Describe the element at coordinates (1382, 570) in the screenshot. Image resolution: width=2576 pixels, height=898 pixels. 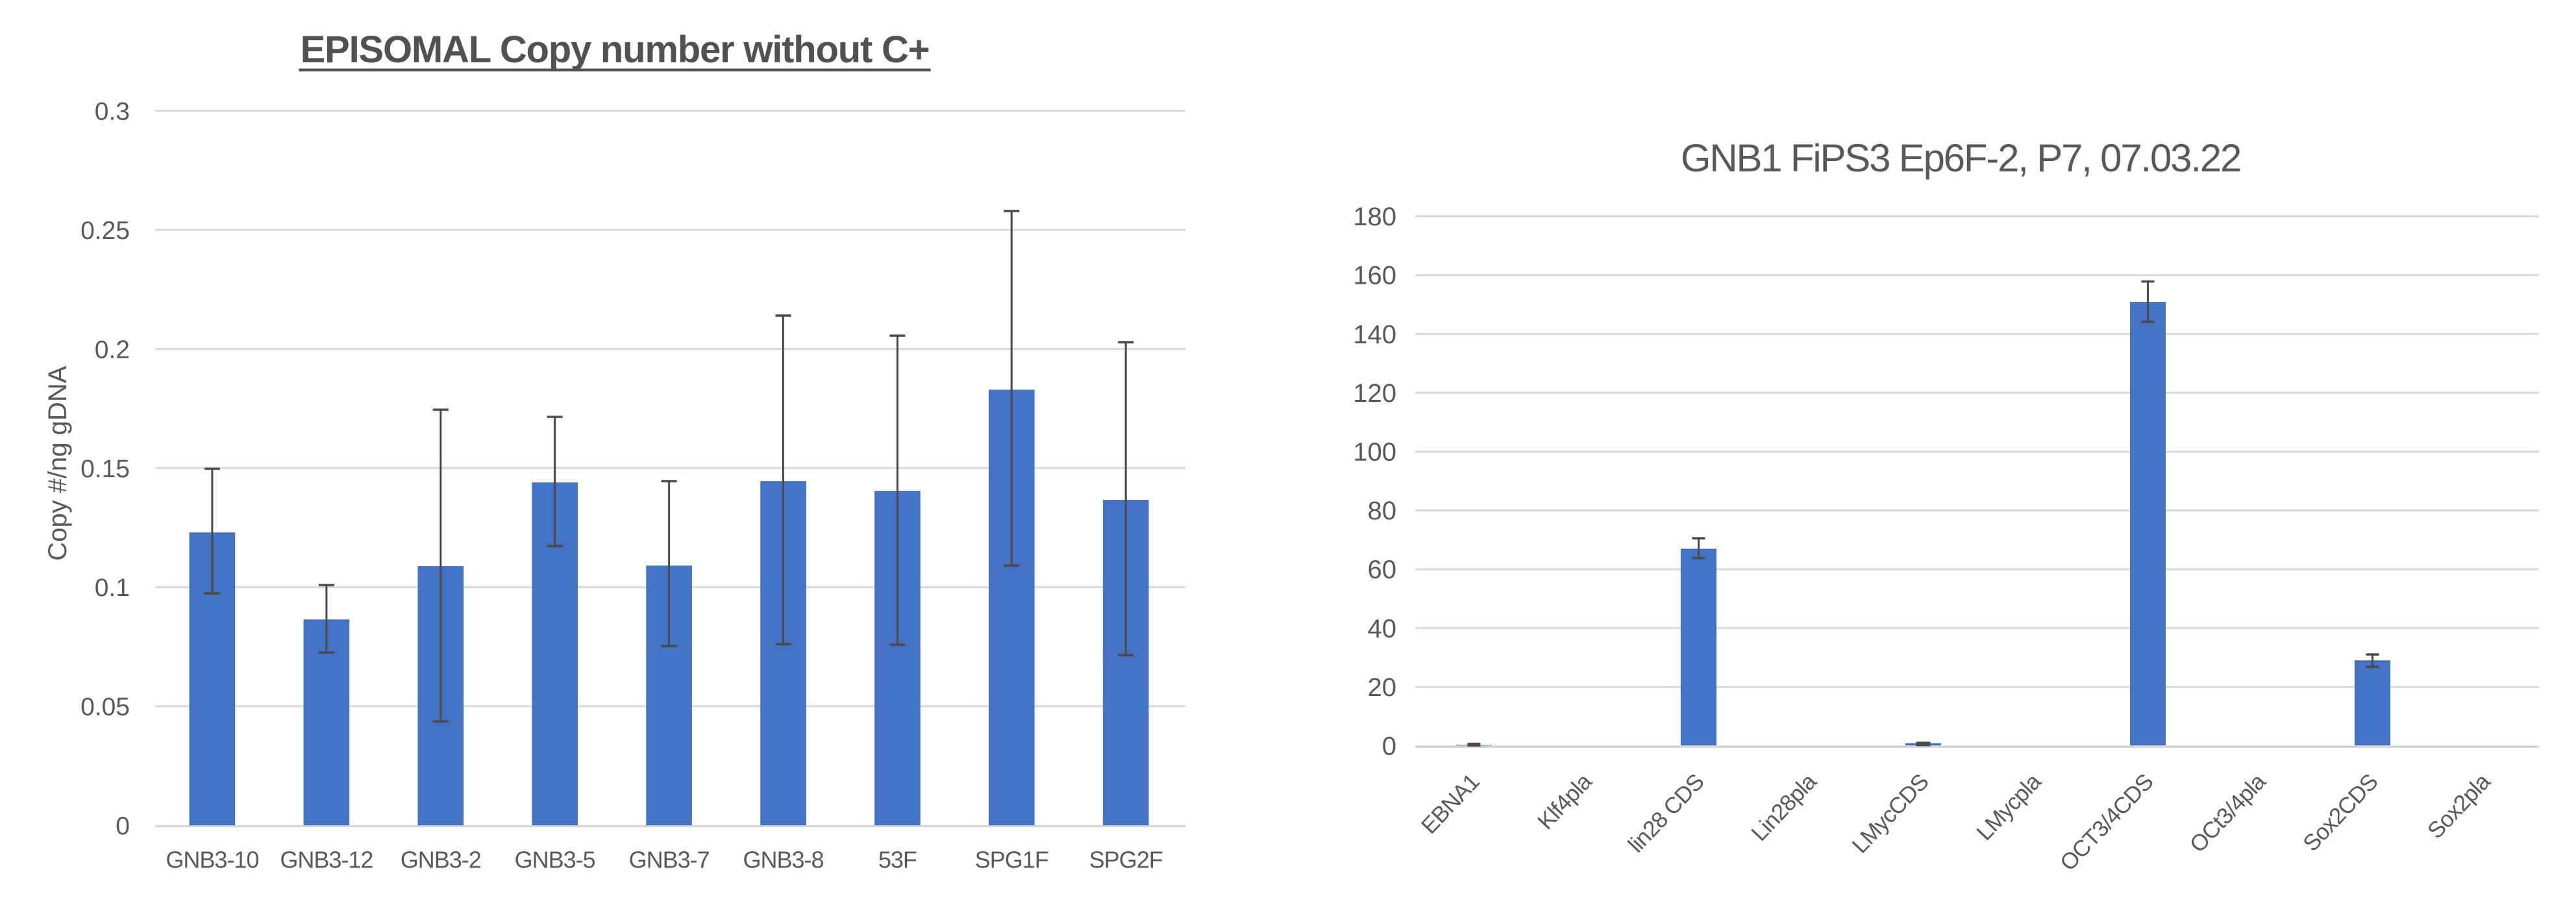
I see `svg-text: 60` at that location.